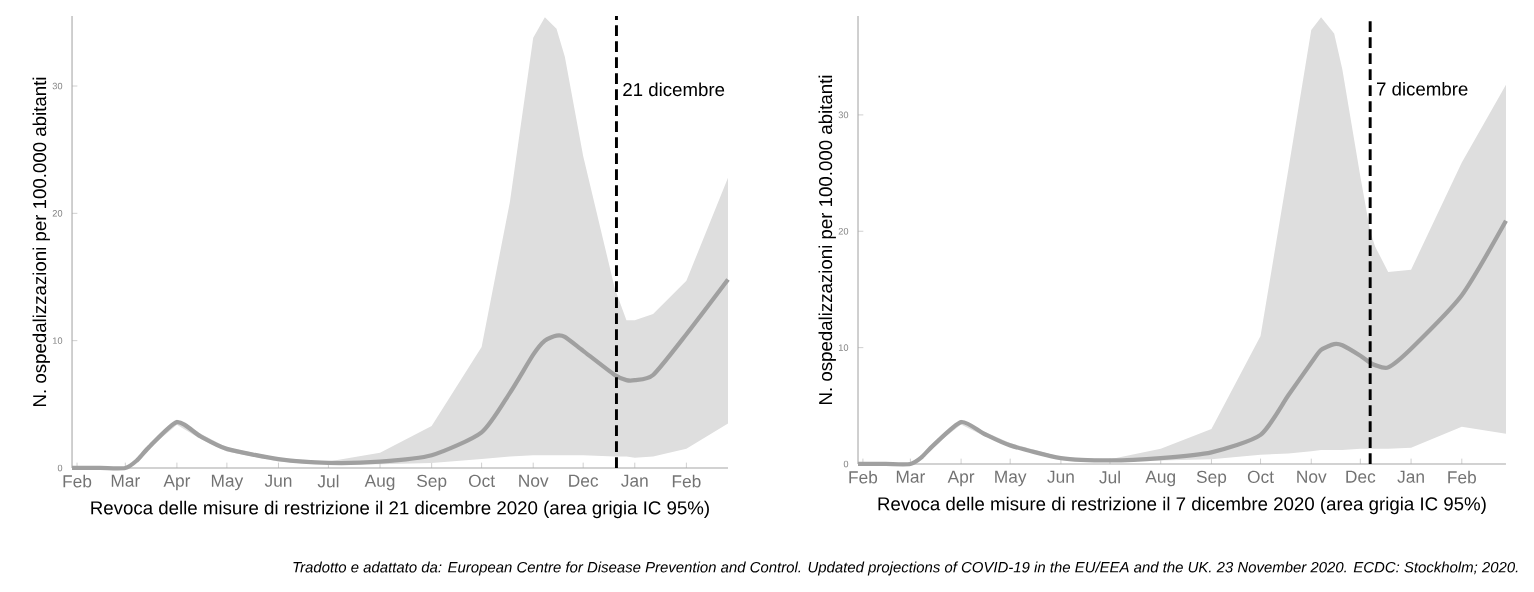 The height and width of the screenshot is (592, 1534). I want to click on ref-line-label: 7 dicembre, so click(1422, 88).